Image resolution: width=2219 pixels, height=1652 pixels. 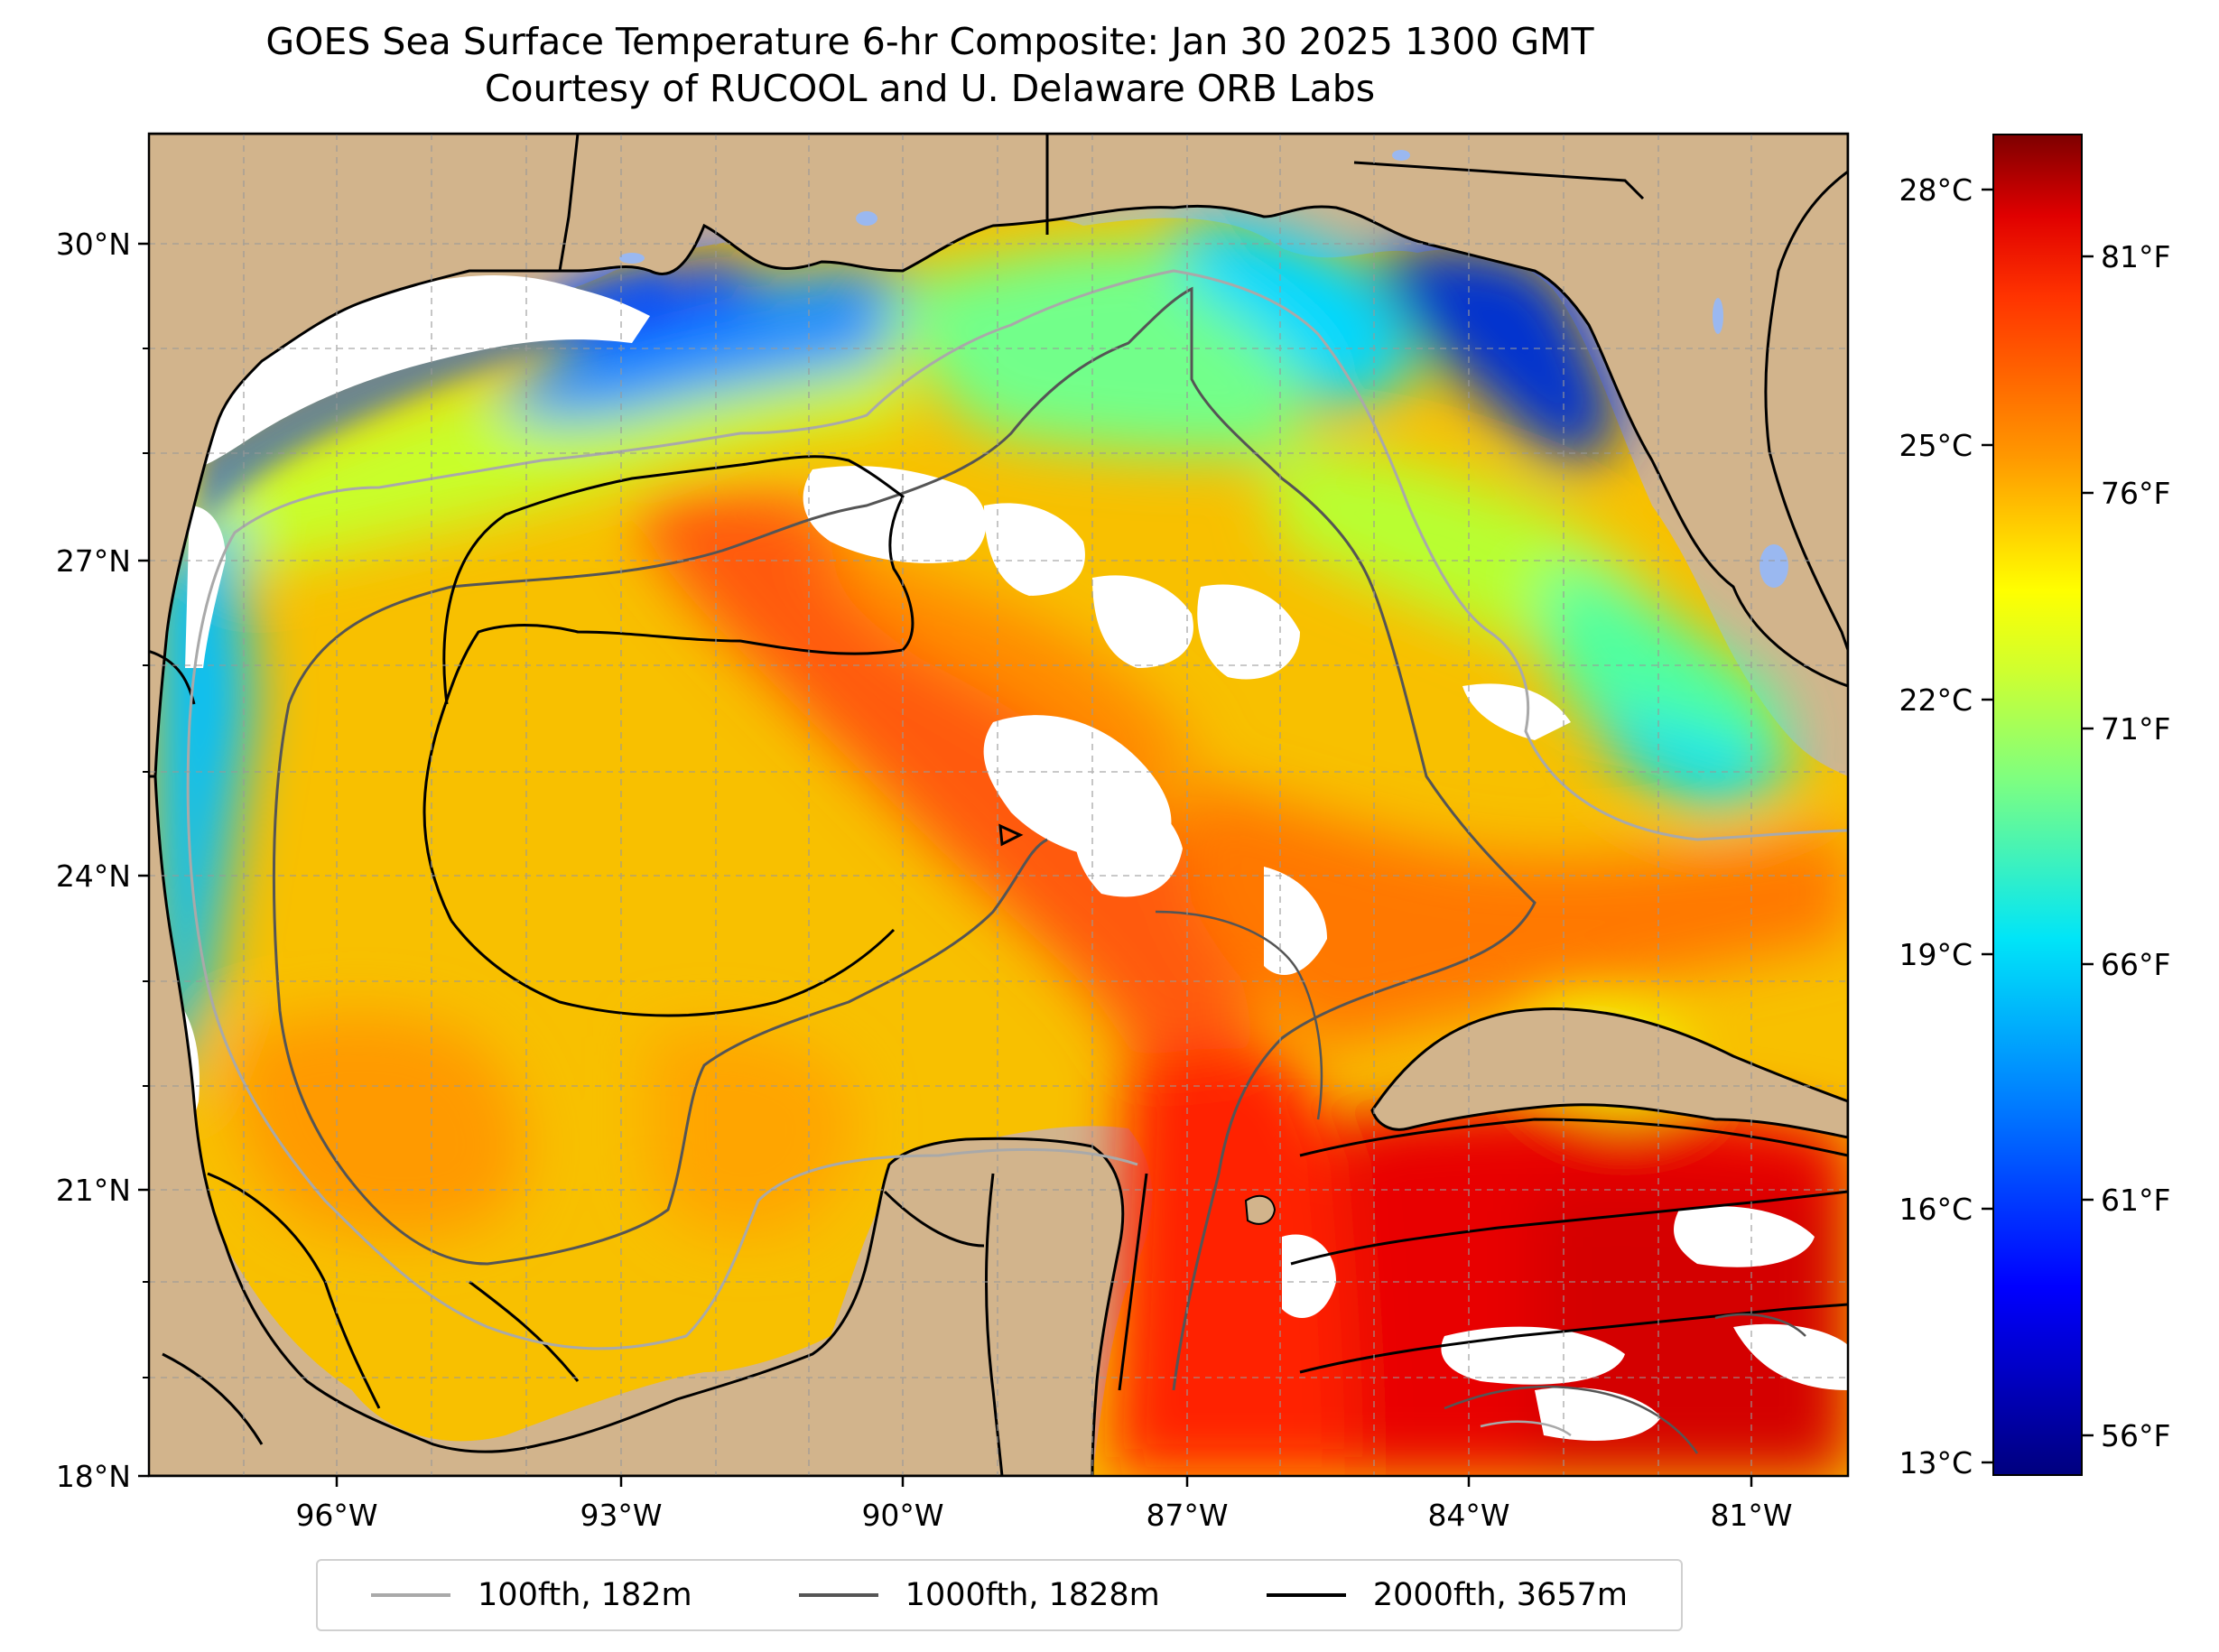 What do you see at coordinates (1751, 1515) in the screenshot?
I see `lon-tick-label: 81°W` at bounding box center [1751, 1515].